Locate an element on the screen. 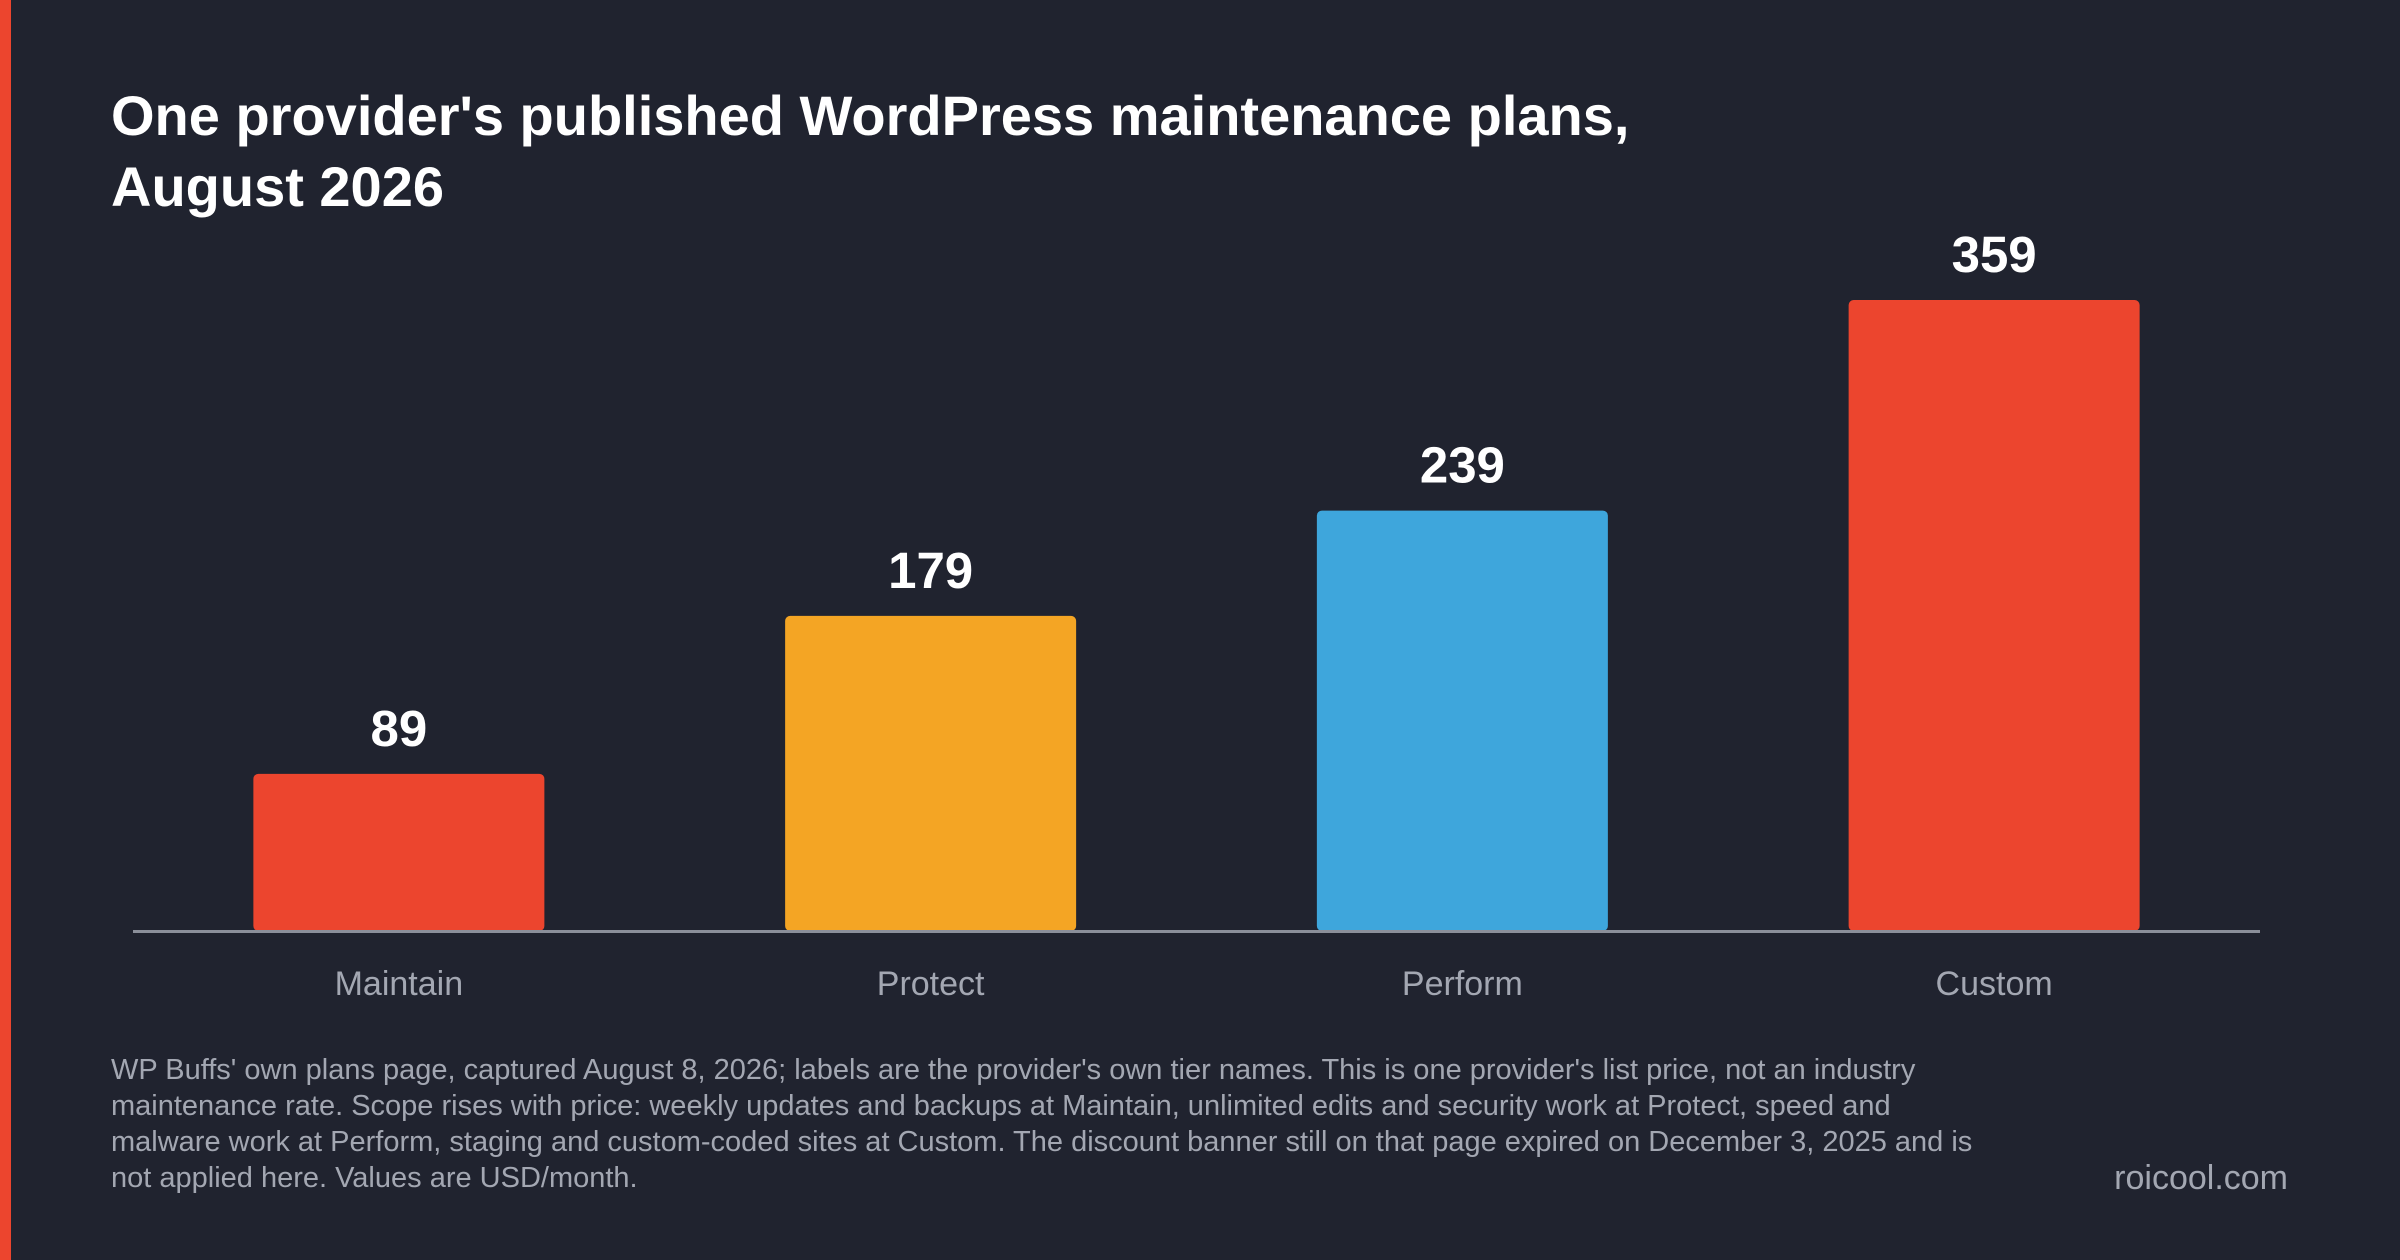 This screenshot has width=2400, height=1260. x-tick-label-custom: Custom is located at coordinates (1994, 984).